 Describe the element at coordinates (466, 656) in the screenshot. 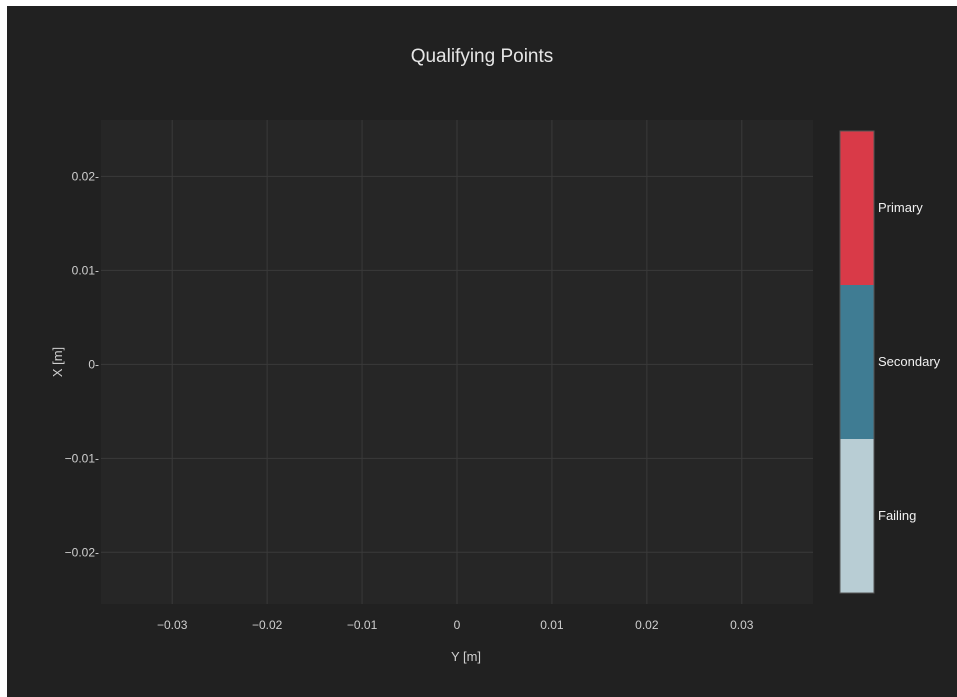

I see `x-axis-title: Y [m]` at that location.